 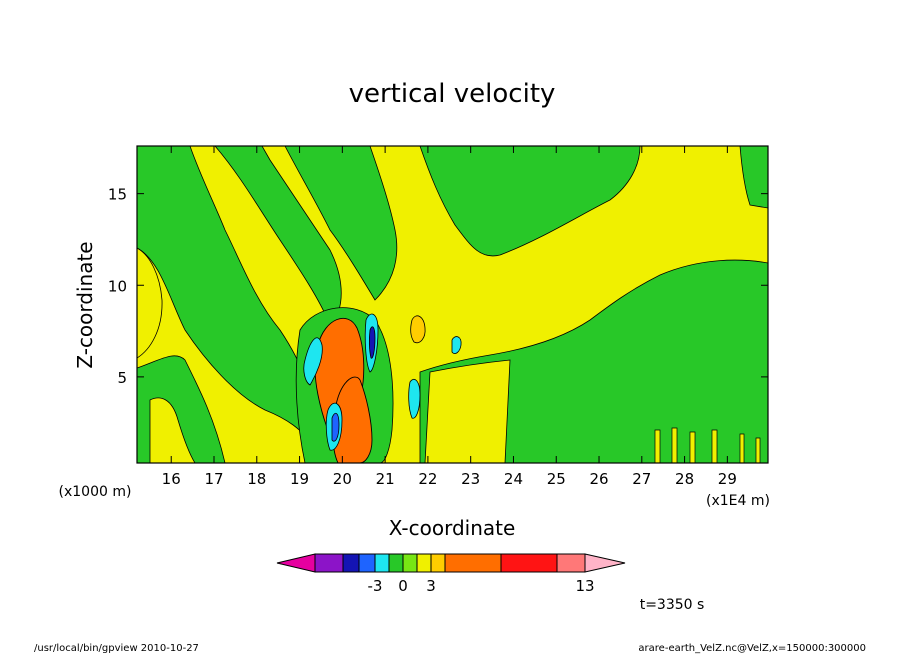 What do you see at coordinates (256, 479) in the screenshot?
I see `x-tick-label: 18` at bounding box center [256, 479].